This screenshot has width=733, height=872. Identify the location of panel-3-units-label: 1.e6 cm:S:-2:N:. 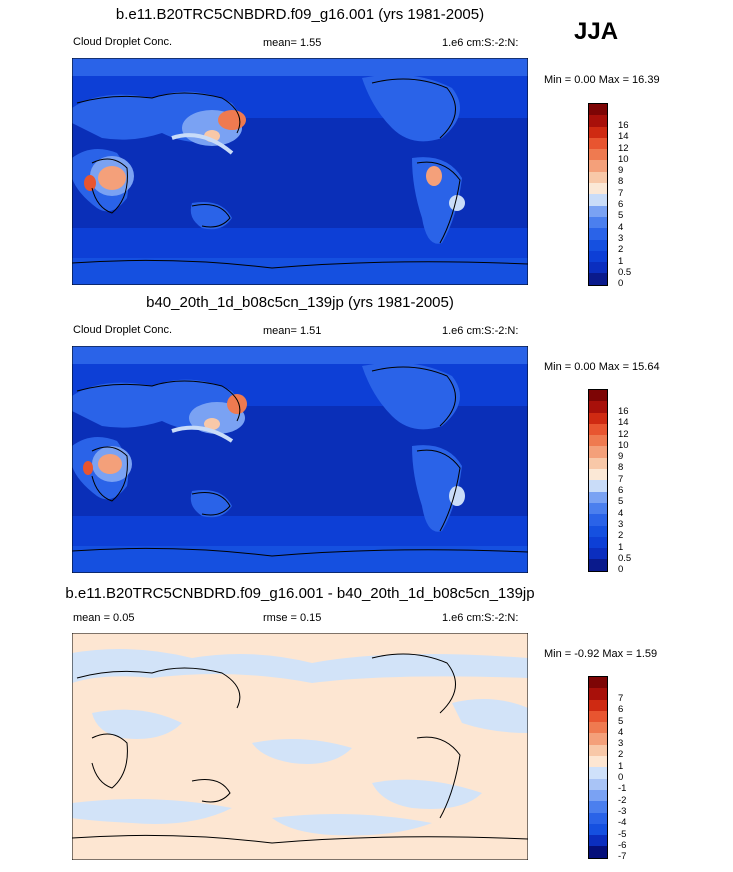
(480, 618).